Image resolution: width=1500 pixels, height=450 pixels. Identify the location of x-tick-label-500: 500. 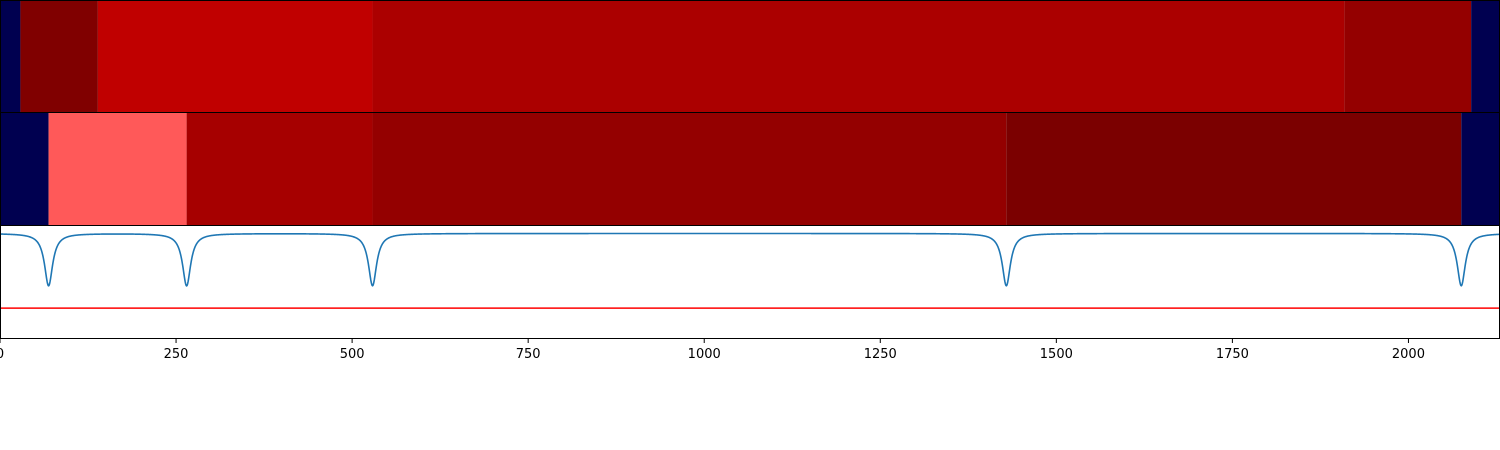
(352, 354).